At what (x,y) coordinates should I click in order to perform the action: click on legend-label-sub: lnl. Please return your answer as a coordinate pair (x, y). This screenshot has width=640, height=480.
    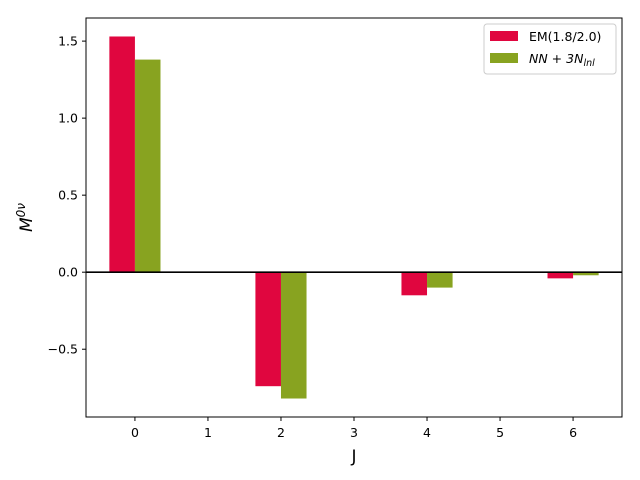
    Looking at the image, I should click on (589, 63).